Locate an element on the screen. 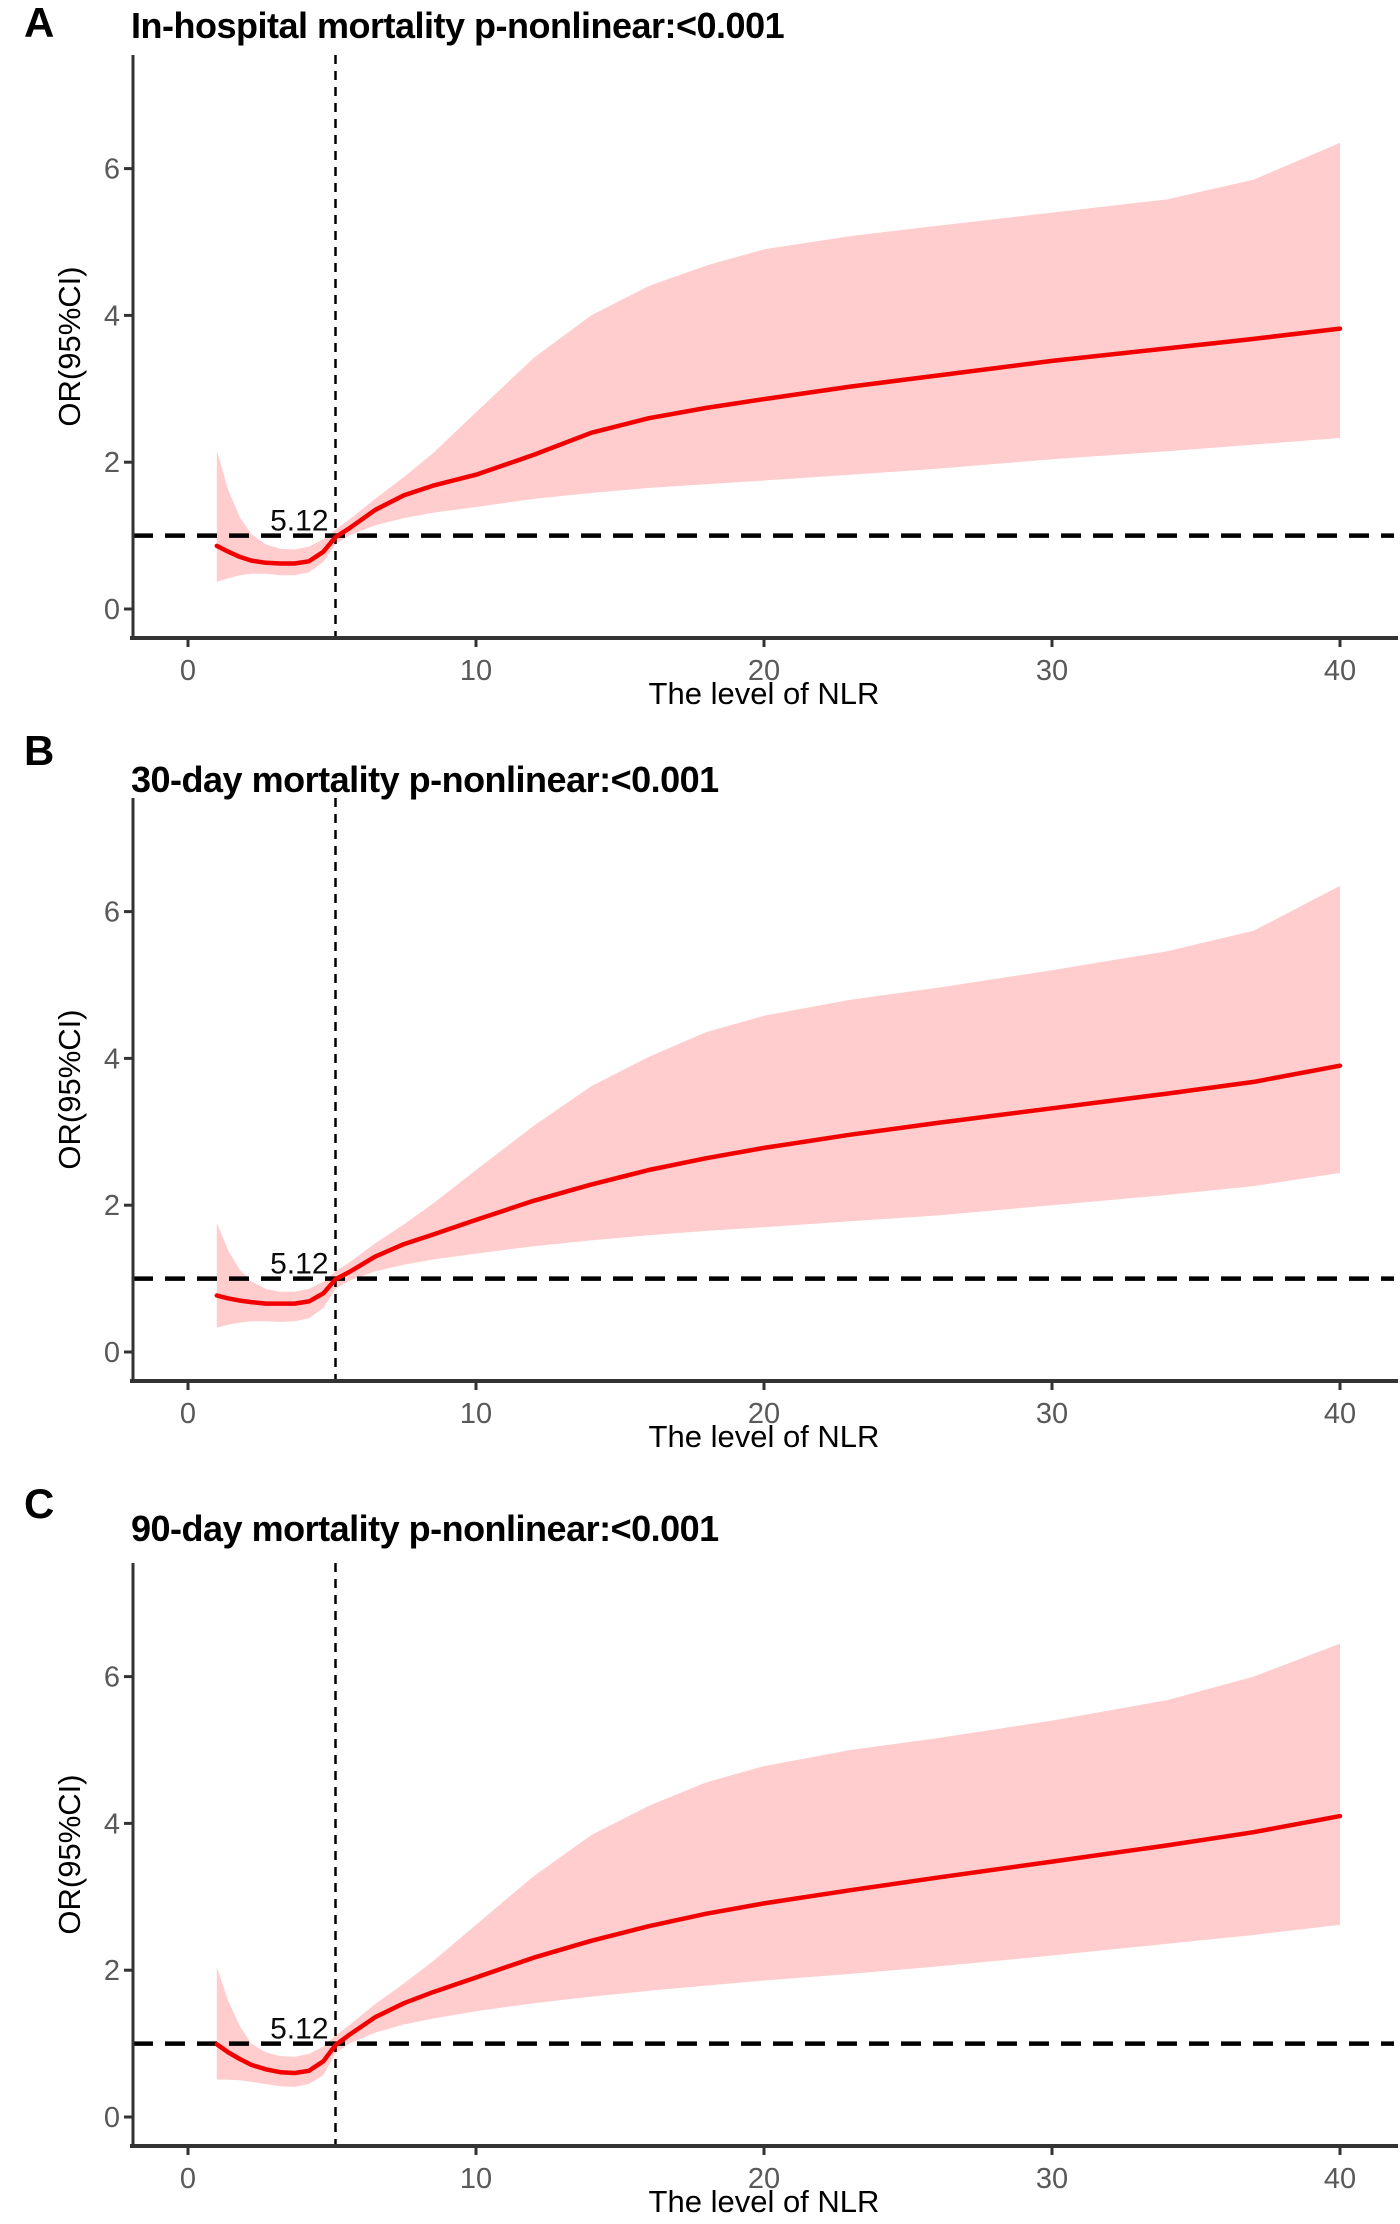  panel-c-header: C 90-day mortality p-nonlinear:<0.001 is located at coordinates (700, 1506).